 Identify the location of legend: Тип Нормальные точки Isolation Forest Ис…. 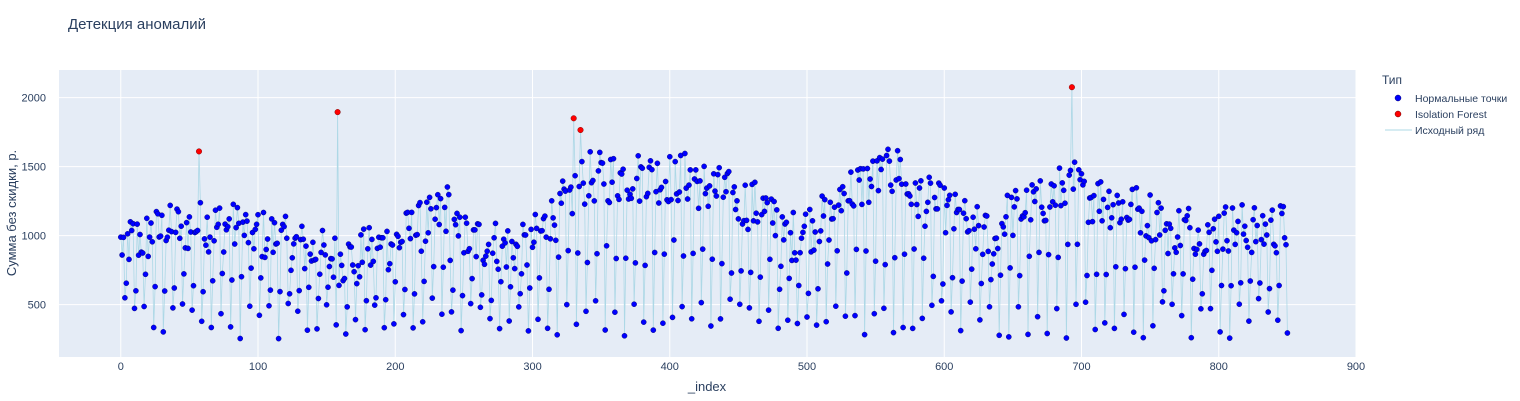
(1444, 105).